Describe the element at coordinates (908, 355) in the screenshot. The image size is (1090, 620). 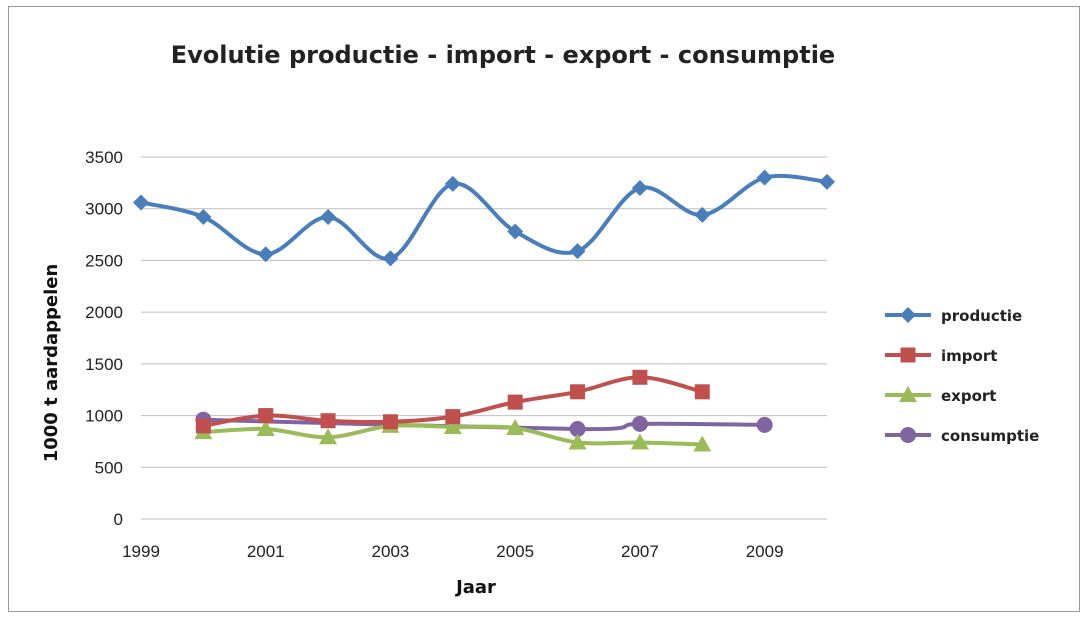
I see `legend-marker-import` at that location.